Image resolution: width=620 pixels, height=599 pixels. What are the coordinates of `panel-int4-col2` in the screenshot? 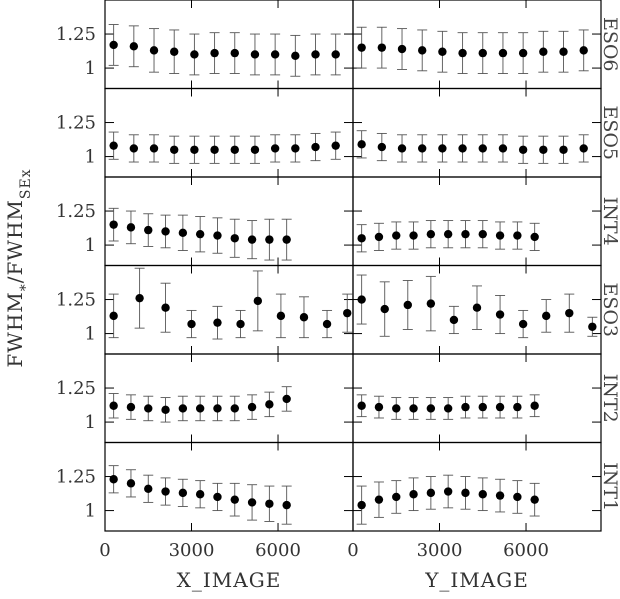 It's located at (477, 221).